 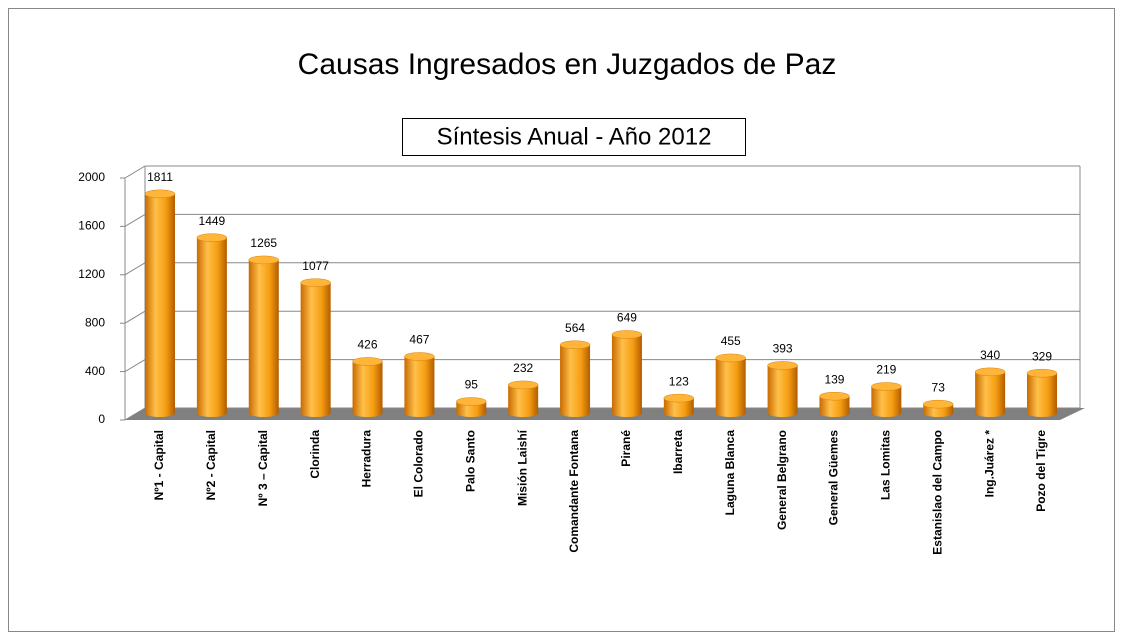 What do you see at coordinates (731, 341) in the screenshot?
I see `value-label: 455` at bounding box center [731, 341].